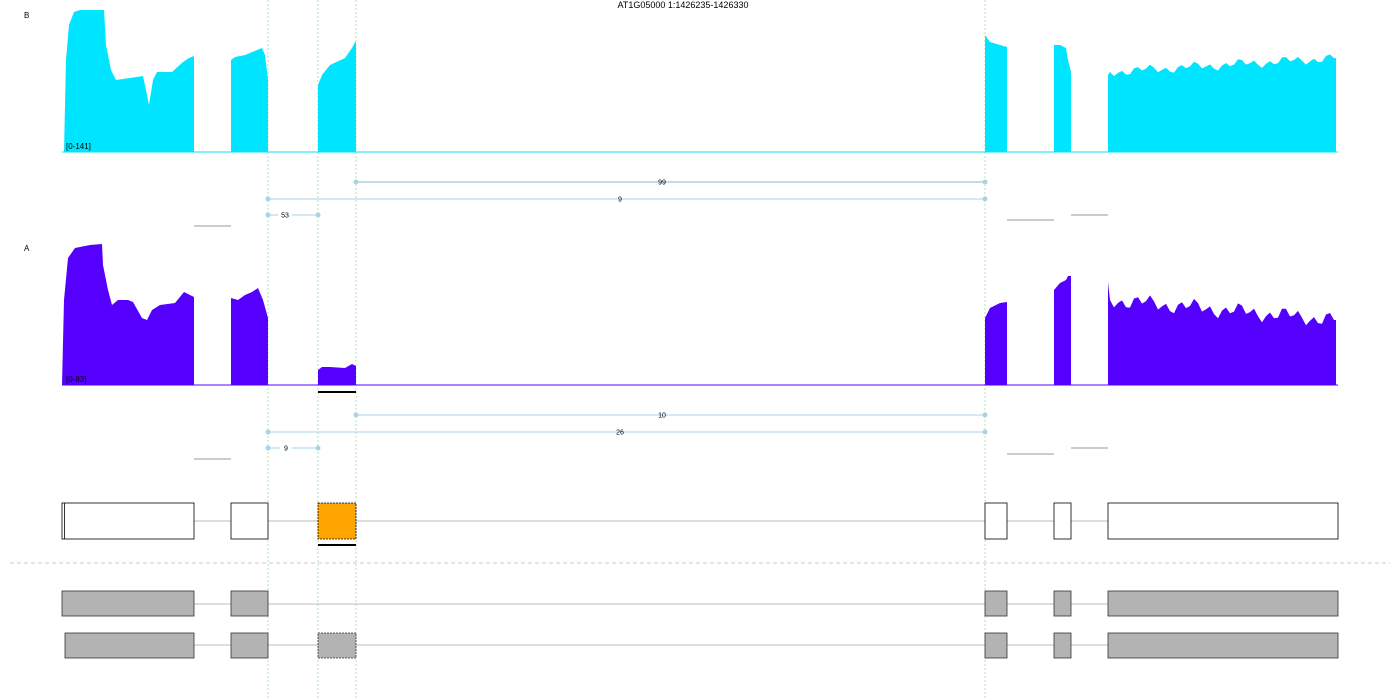 The image size is (1400, 700). What do you see at coordinates (662, 183) in the screenshot?
I see `junction-count: 99` at bounding box center [662, 183].